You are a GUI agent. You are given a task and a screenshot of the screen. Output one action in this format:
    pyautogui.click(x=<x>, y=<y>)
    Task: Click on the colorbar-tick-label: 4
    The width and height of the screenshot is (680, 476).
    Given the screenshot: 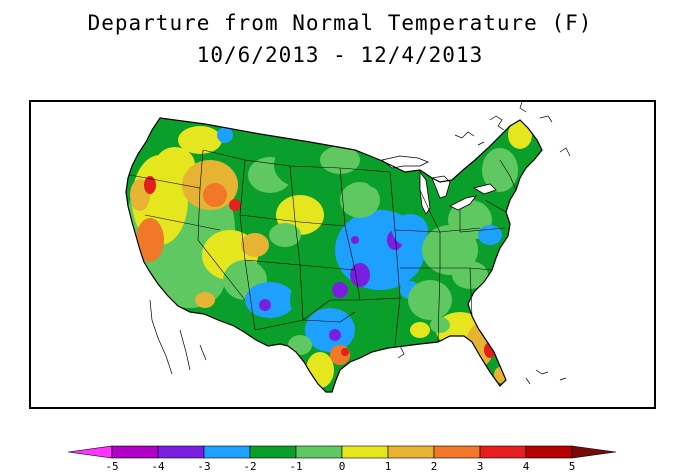 What is the action you would take?
    pyautogui.click(x=526, y=466)
    